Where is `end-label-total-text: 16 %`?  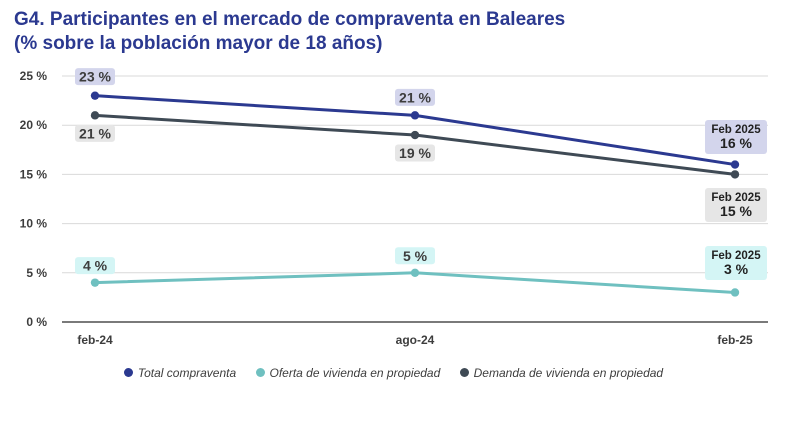 end-label-total-text: 16 % is located at coordinates (736, 143).